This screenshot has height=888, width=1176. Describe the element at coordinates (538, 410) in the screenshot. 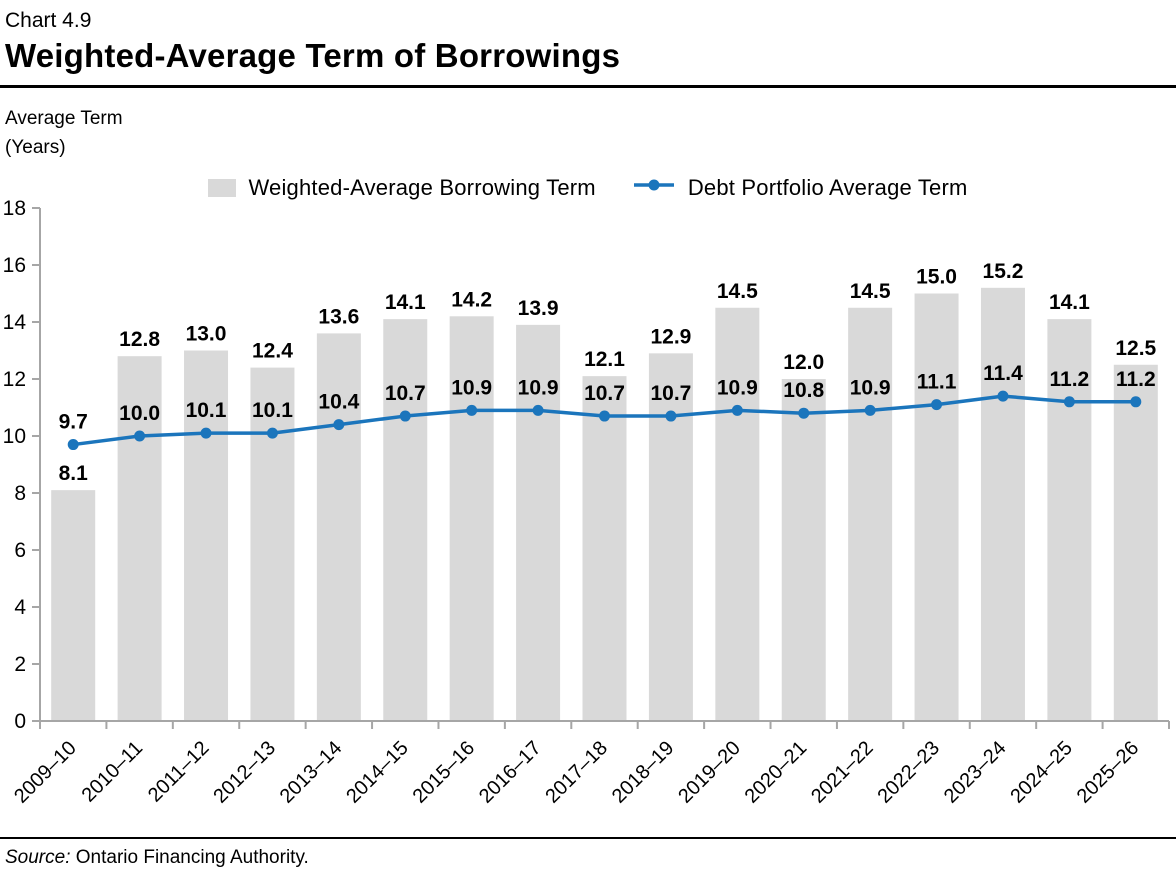

I see `line-point-2016–17` at that location.